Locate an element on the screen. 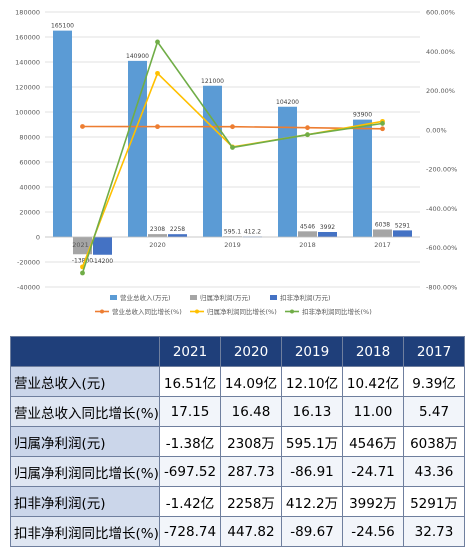 This screenshot has width=475, height=547. table-cell: -86.91 is located at coordinates (312, 471).